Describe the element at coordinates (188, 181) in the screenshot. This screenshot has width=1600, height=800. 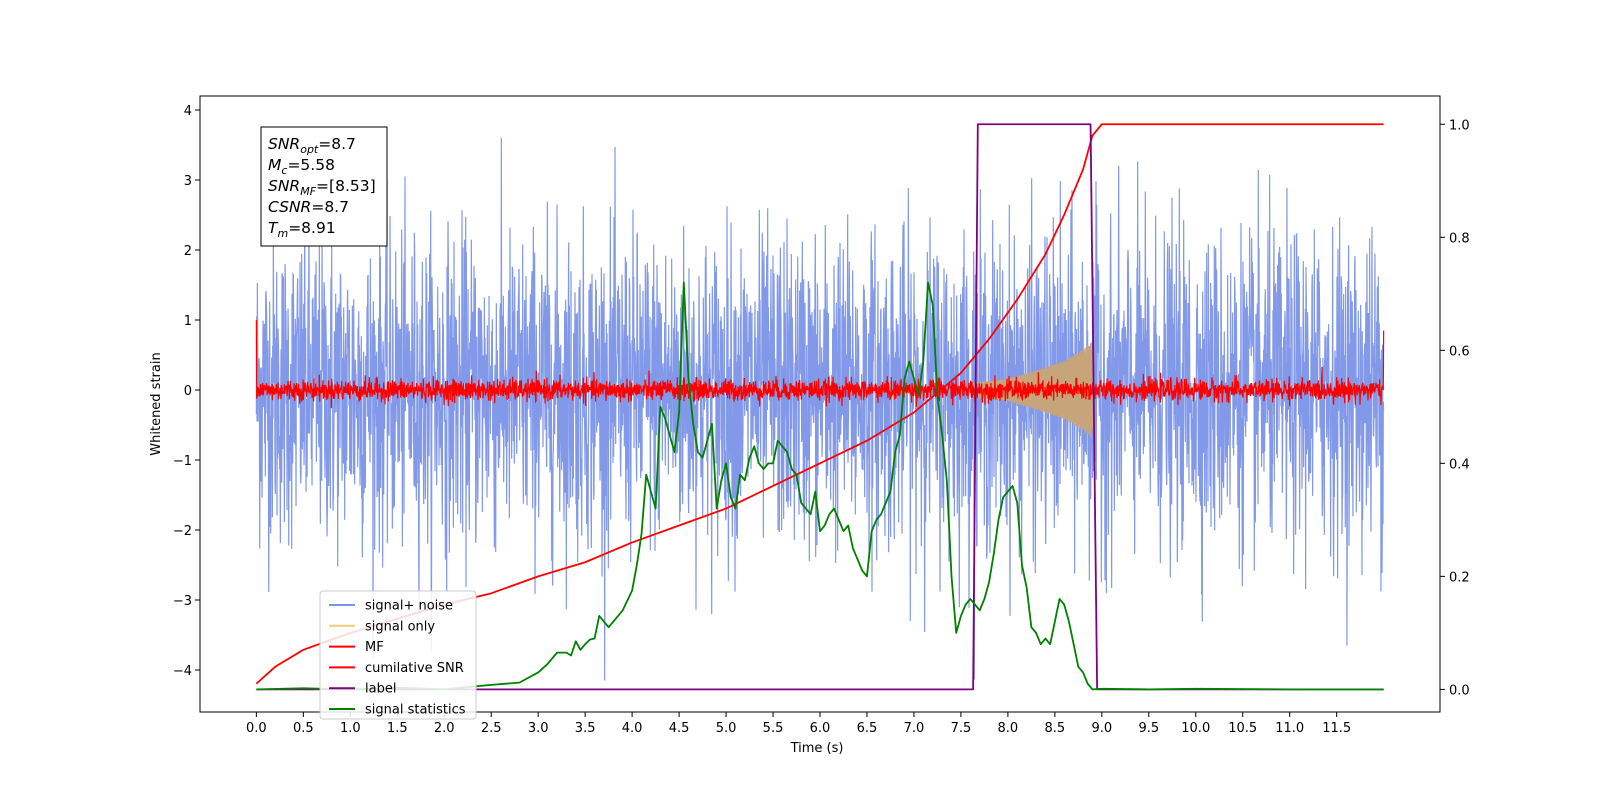
I see `y-tick-label: 3` at that location.